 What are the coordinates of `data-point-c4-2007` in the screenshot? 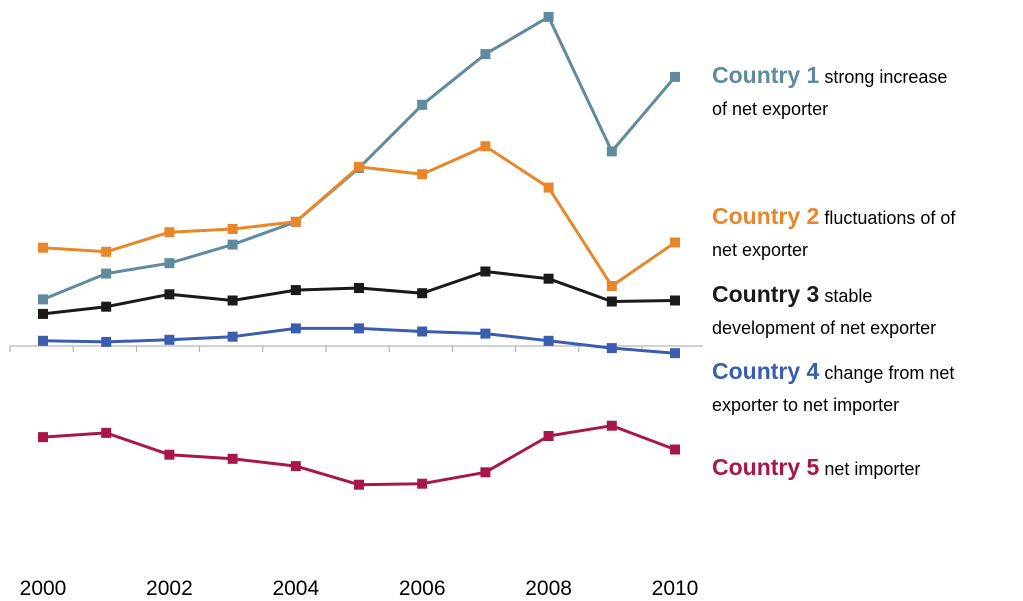 It's located at (485, 333).